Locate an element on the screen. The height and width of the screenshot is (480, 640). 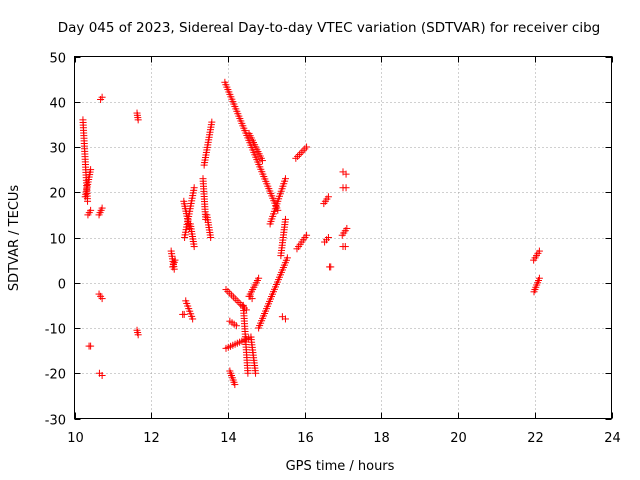
y-tick-label: 50 is located at coordinates (57, 59).